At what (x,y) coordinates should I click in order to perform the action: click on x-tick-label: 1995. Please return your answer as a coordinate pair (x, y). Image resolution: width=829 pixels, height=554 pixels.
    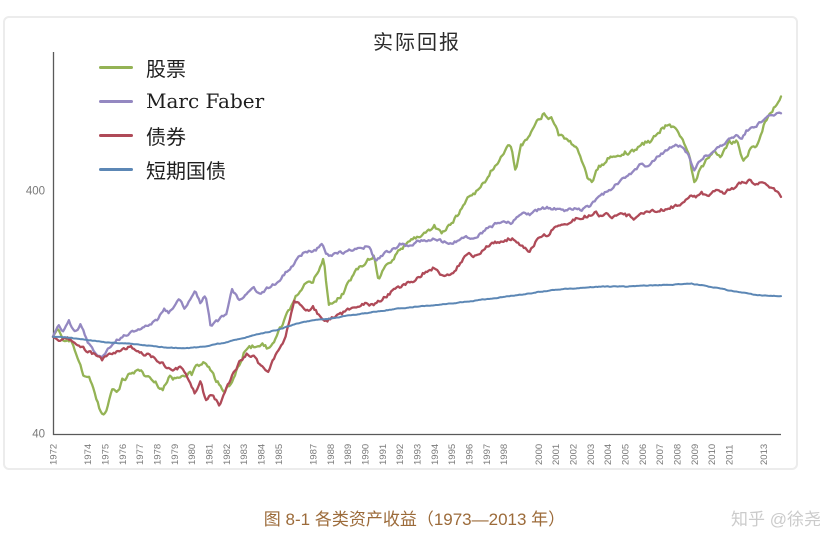
    Looking at the image, I should click on (452, 454).